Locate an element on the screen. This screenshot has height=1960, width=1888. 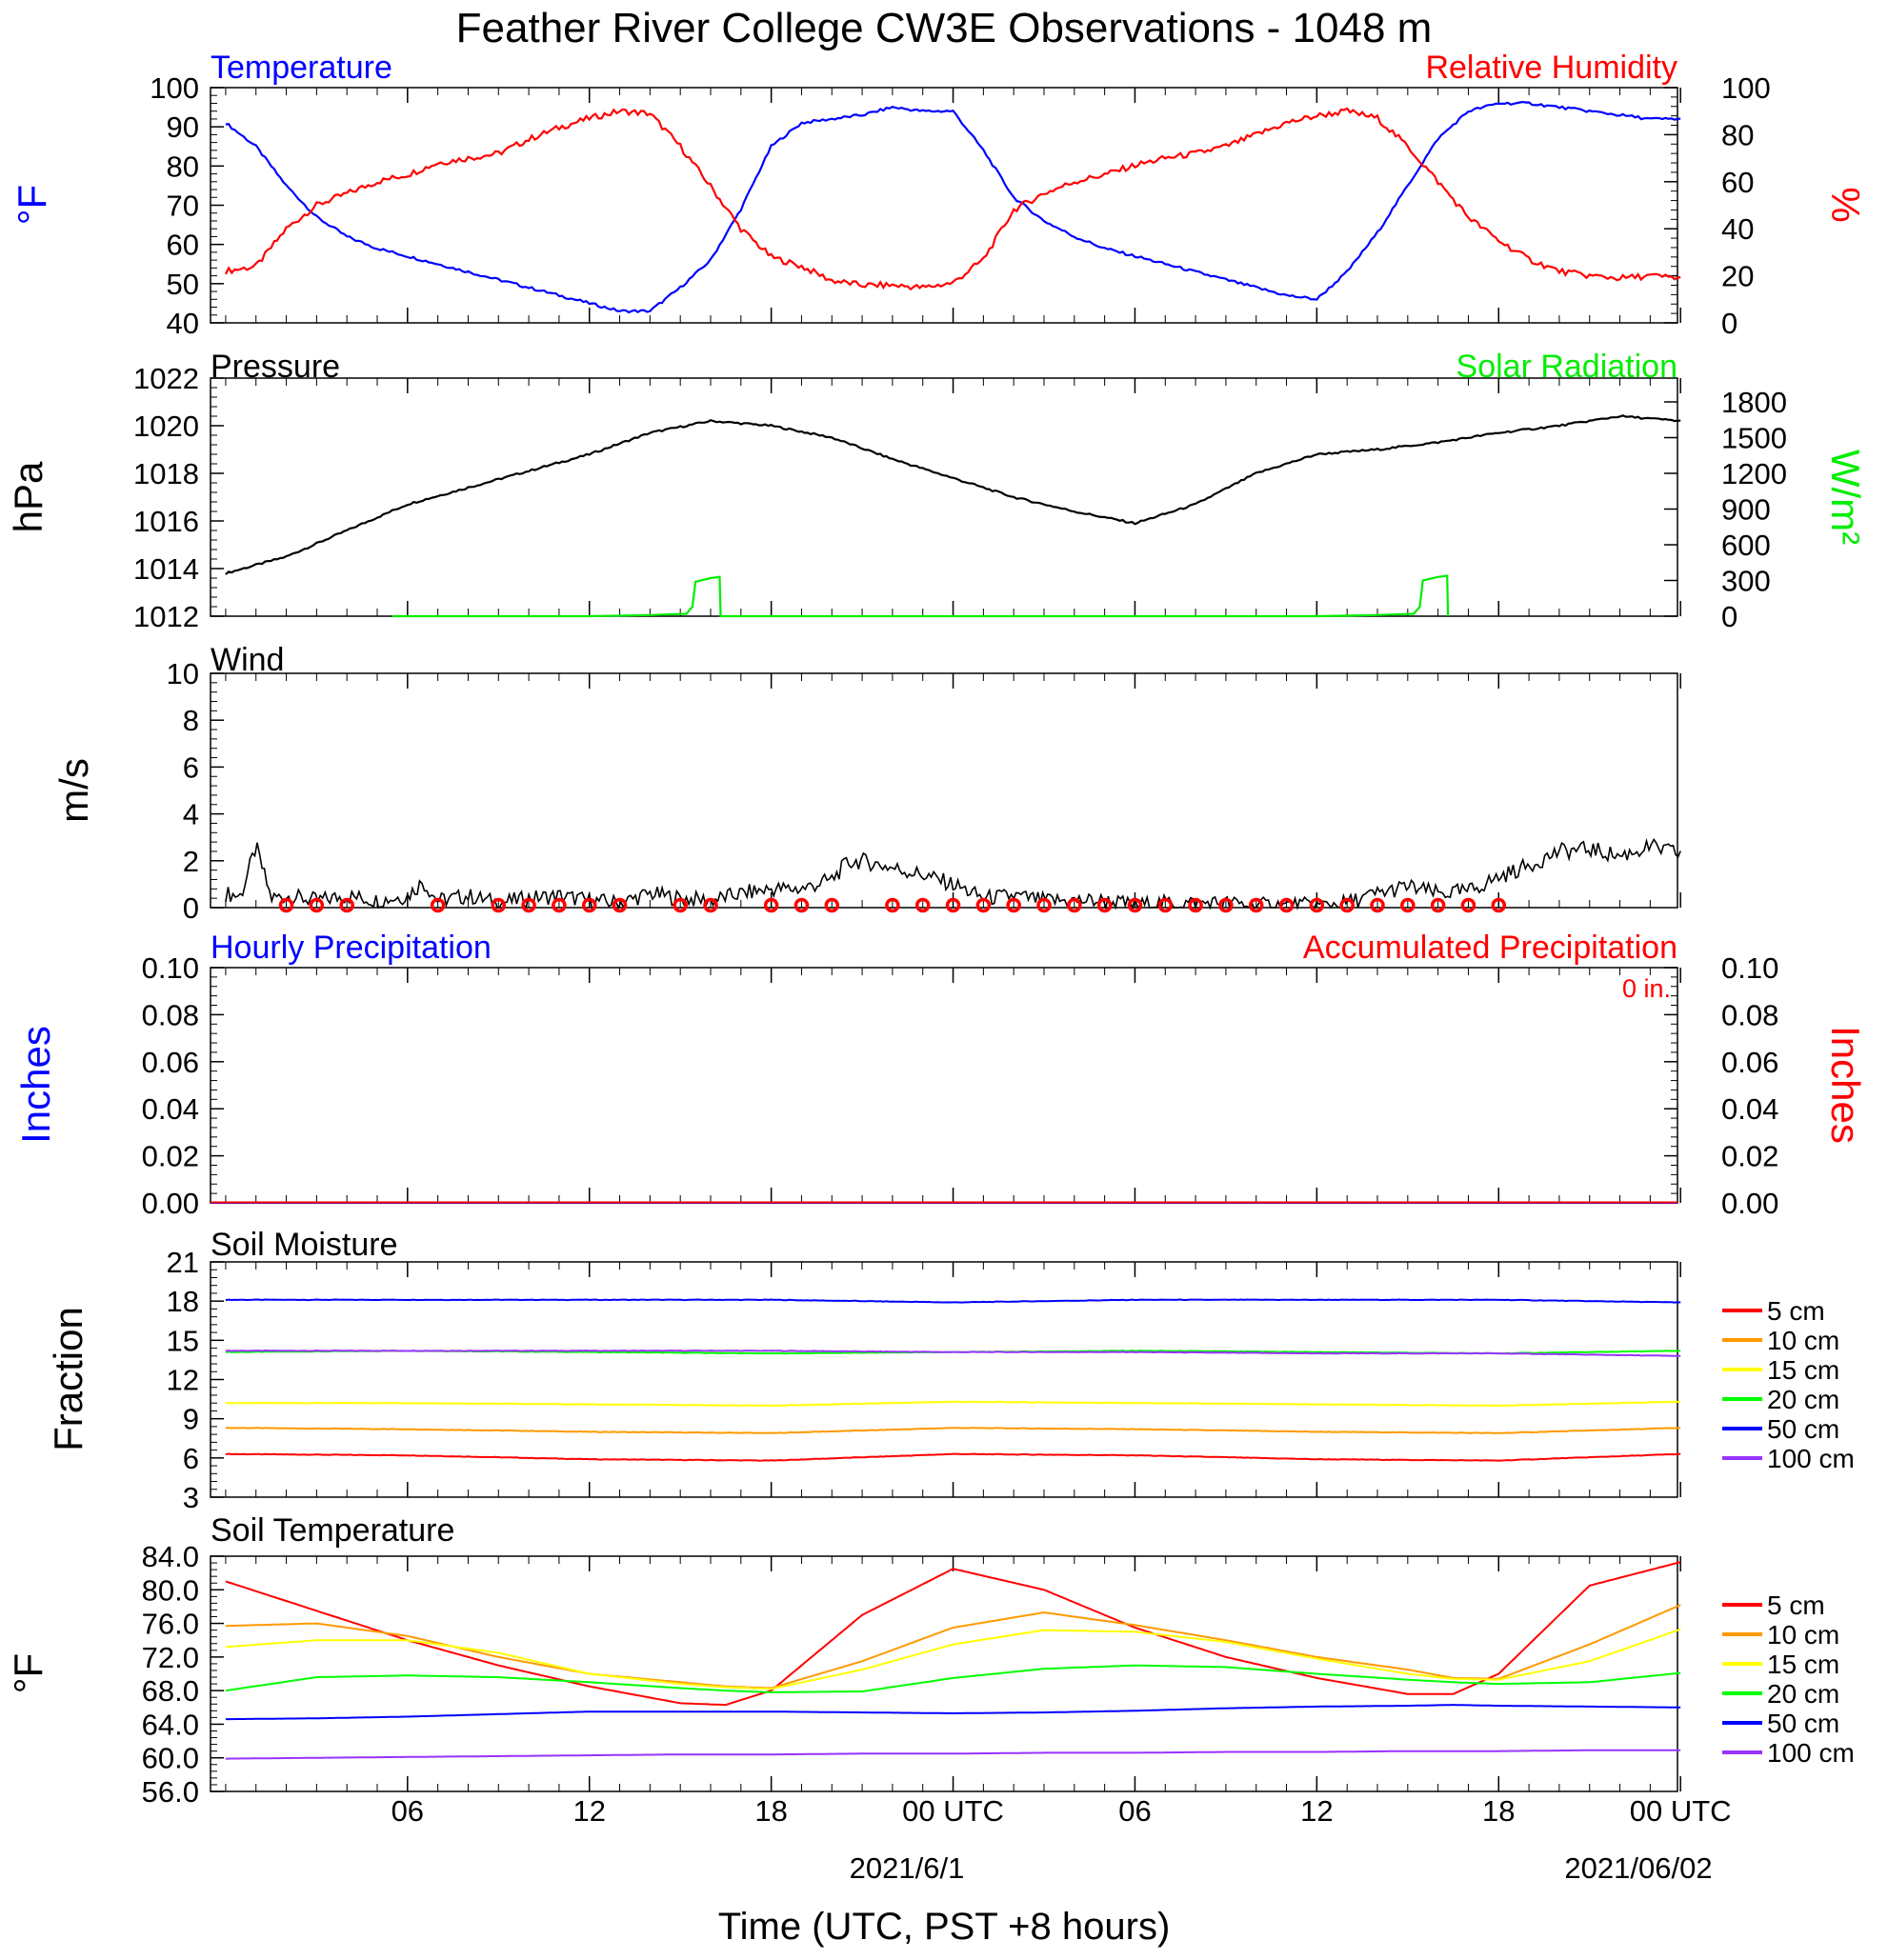
legend-label: 100 cm is located at coordinates (1811, 1753).